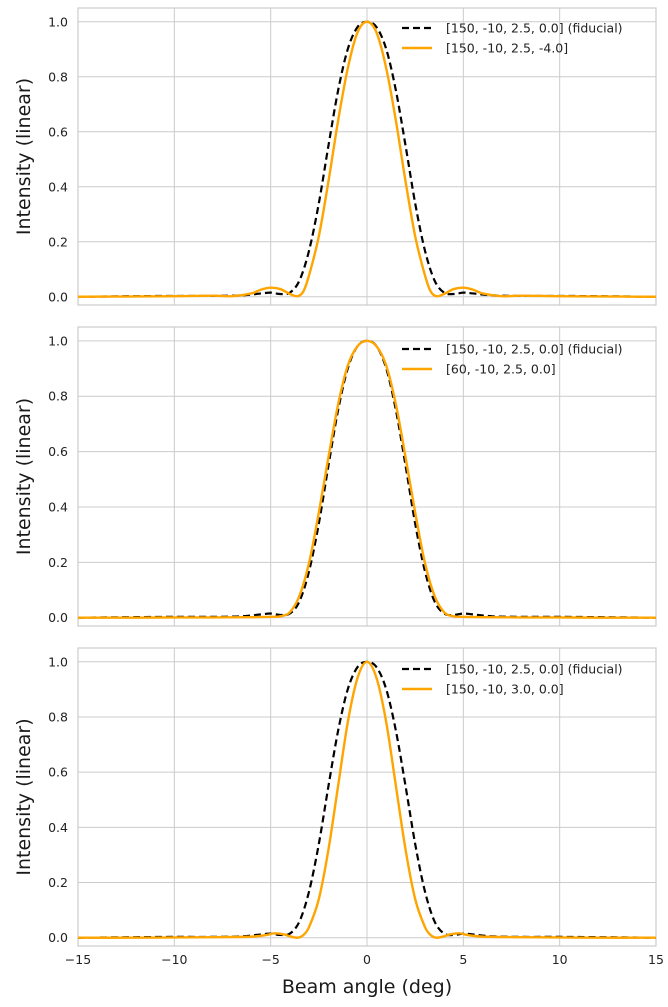  Describe the element at coordinates (270, 959) in the screenshot. I see `x-tick-label: −5` at that location.